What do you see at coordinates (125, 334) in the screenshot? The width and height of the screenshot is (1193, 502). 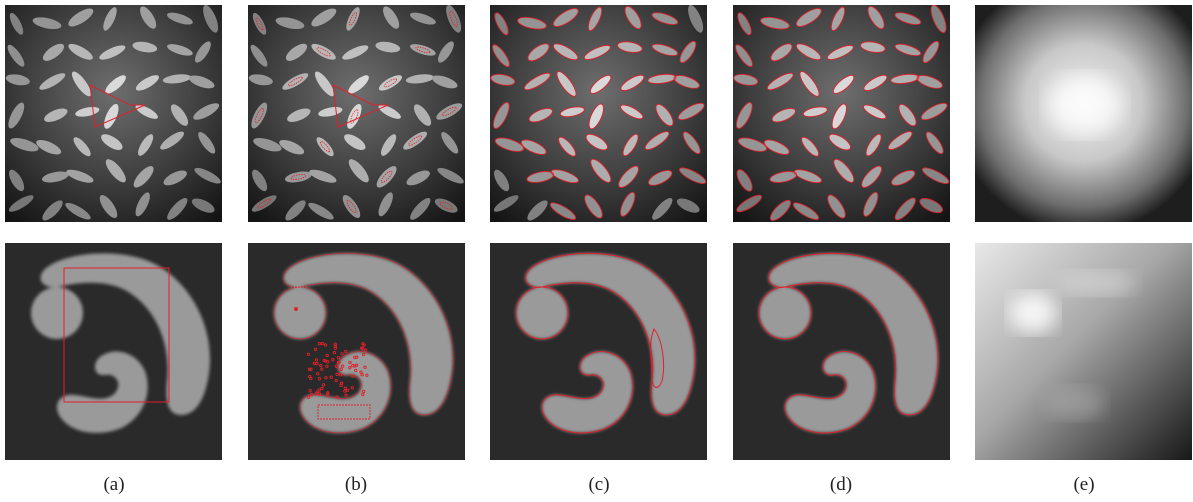 I see `crescent-shape` at bounding box center [125, 334].